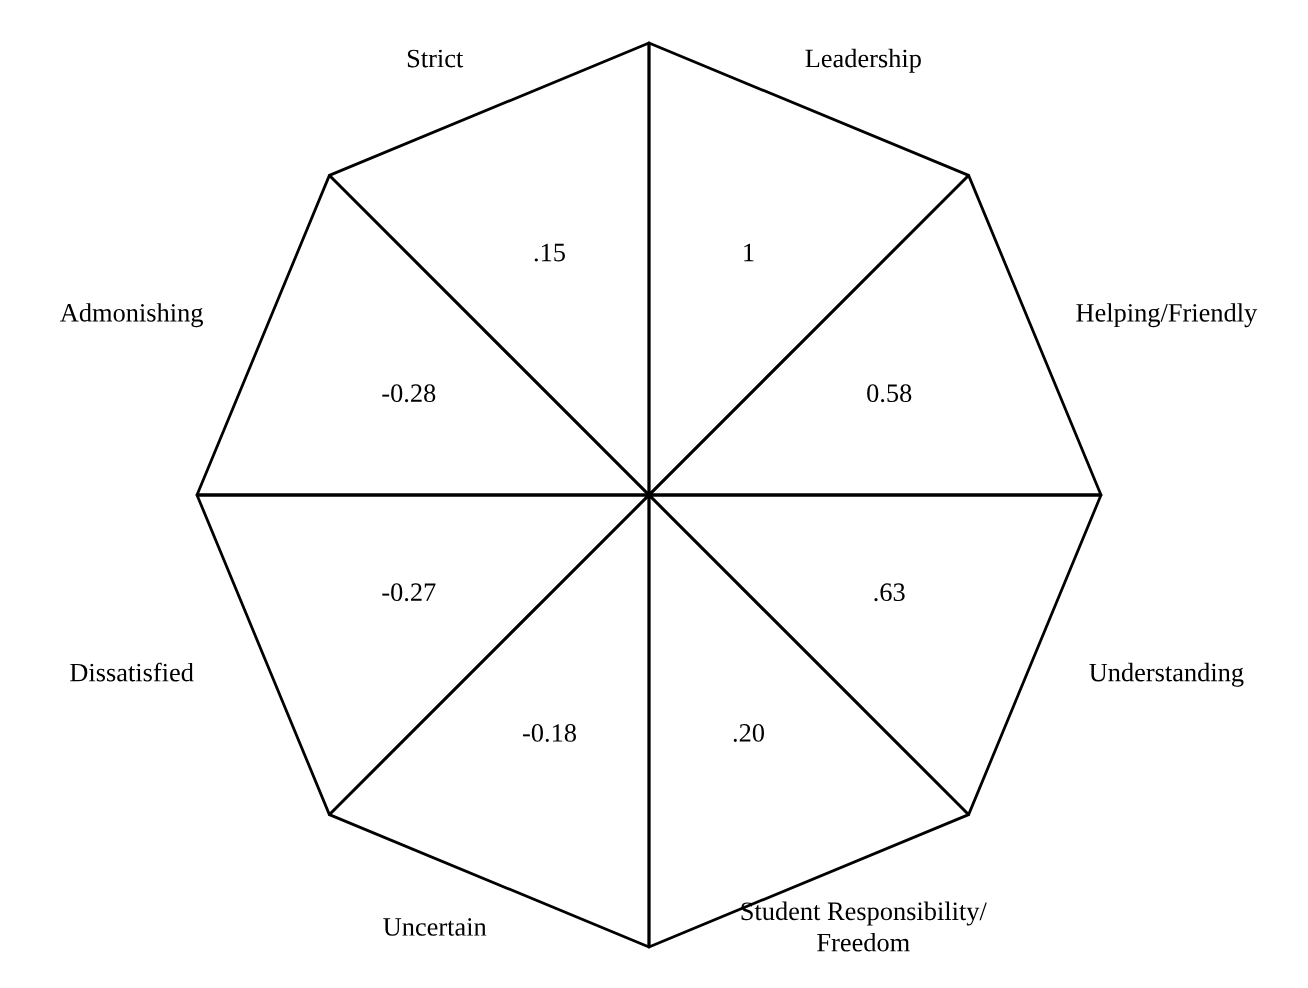 The image size is (1308, 988). Describe the element at coordinates (549, 733) in the screenshot. I see `data-label: -0.18` at that location.